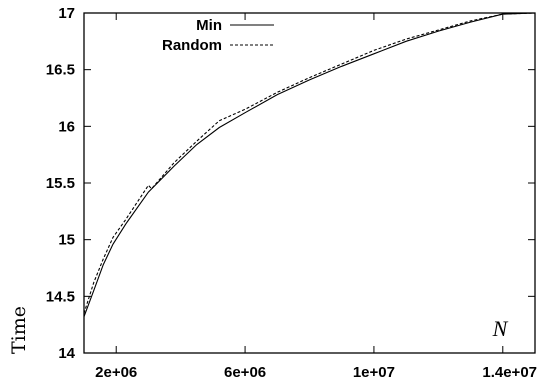 This screenshot has height=390, width=537. What do you see at coordinates (66, 126) in the screenshot?
I see `y-tick-label: 16` at bounding box center [66, 126].